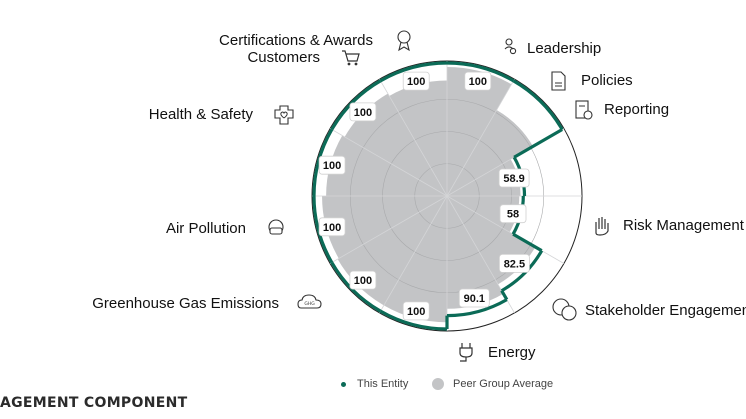 The image size is (746, 419). I want to click on award-icon, so click(404, 41).